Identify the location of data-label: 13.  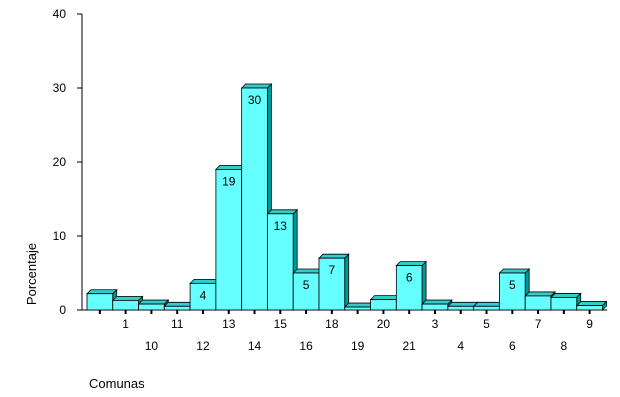
(281, 226).